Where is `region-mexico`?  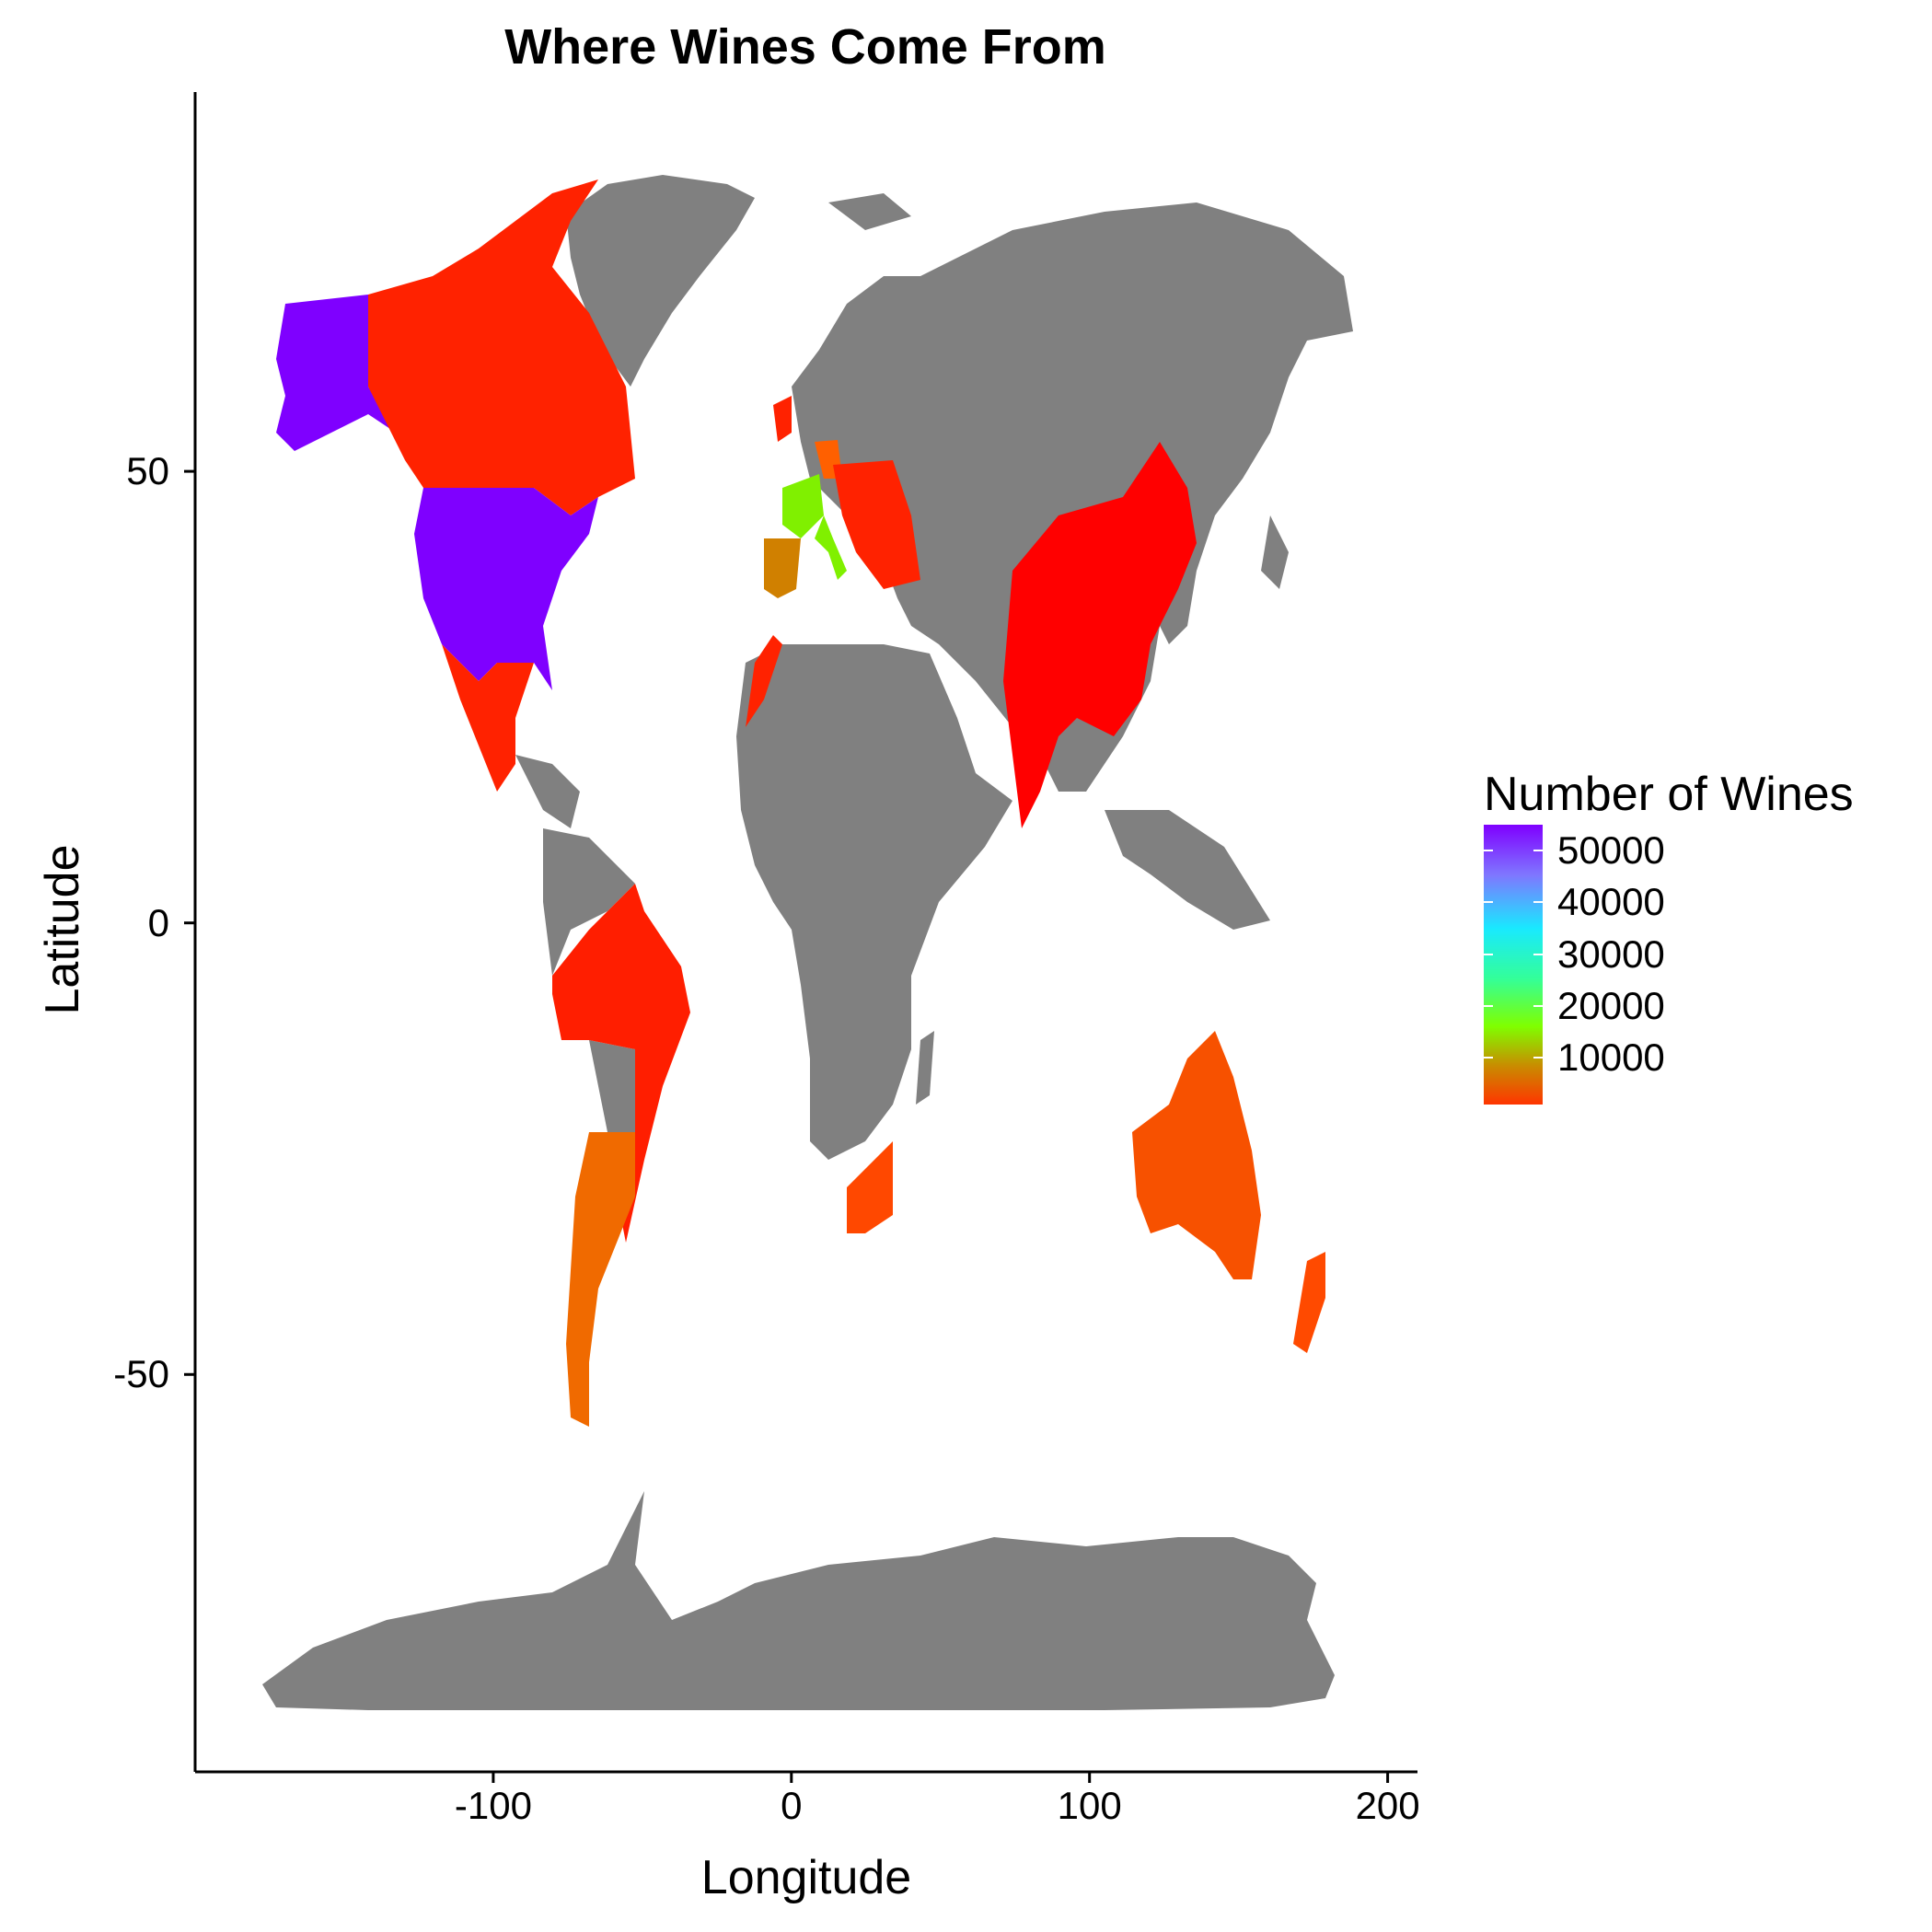 region-mexico is located at coordinates (488, 718).